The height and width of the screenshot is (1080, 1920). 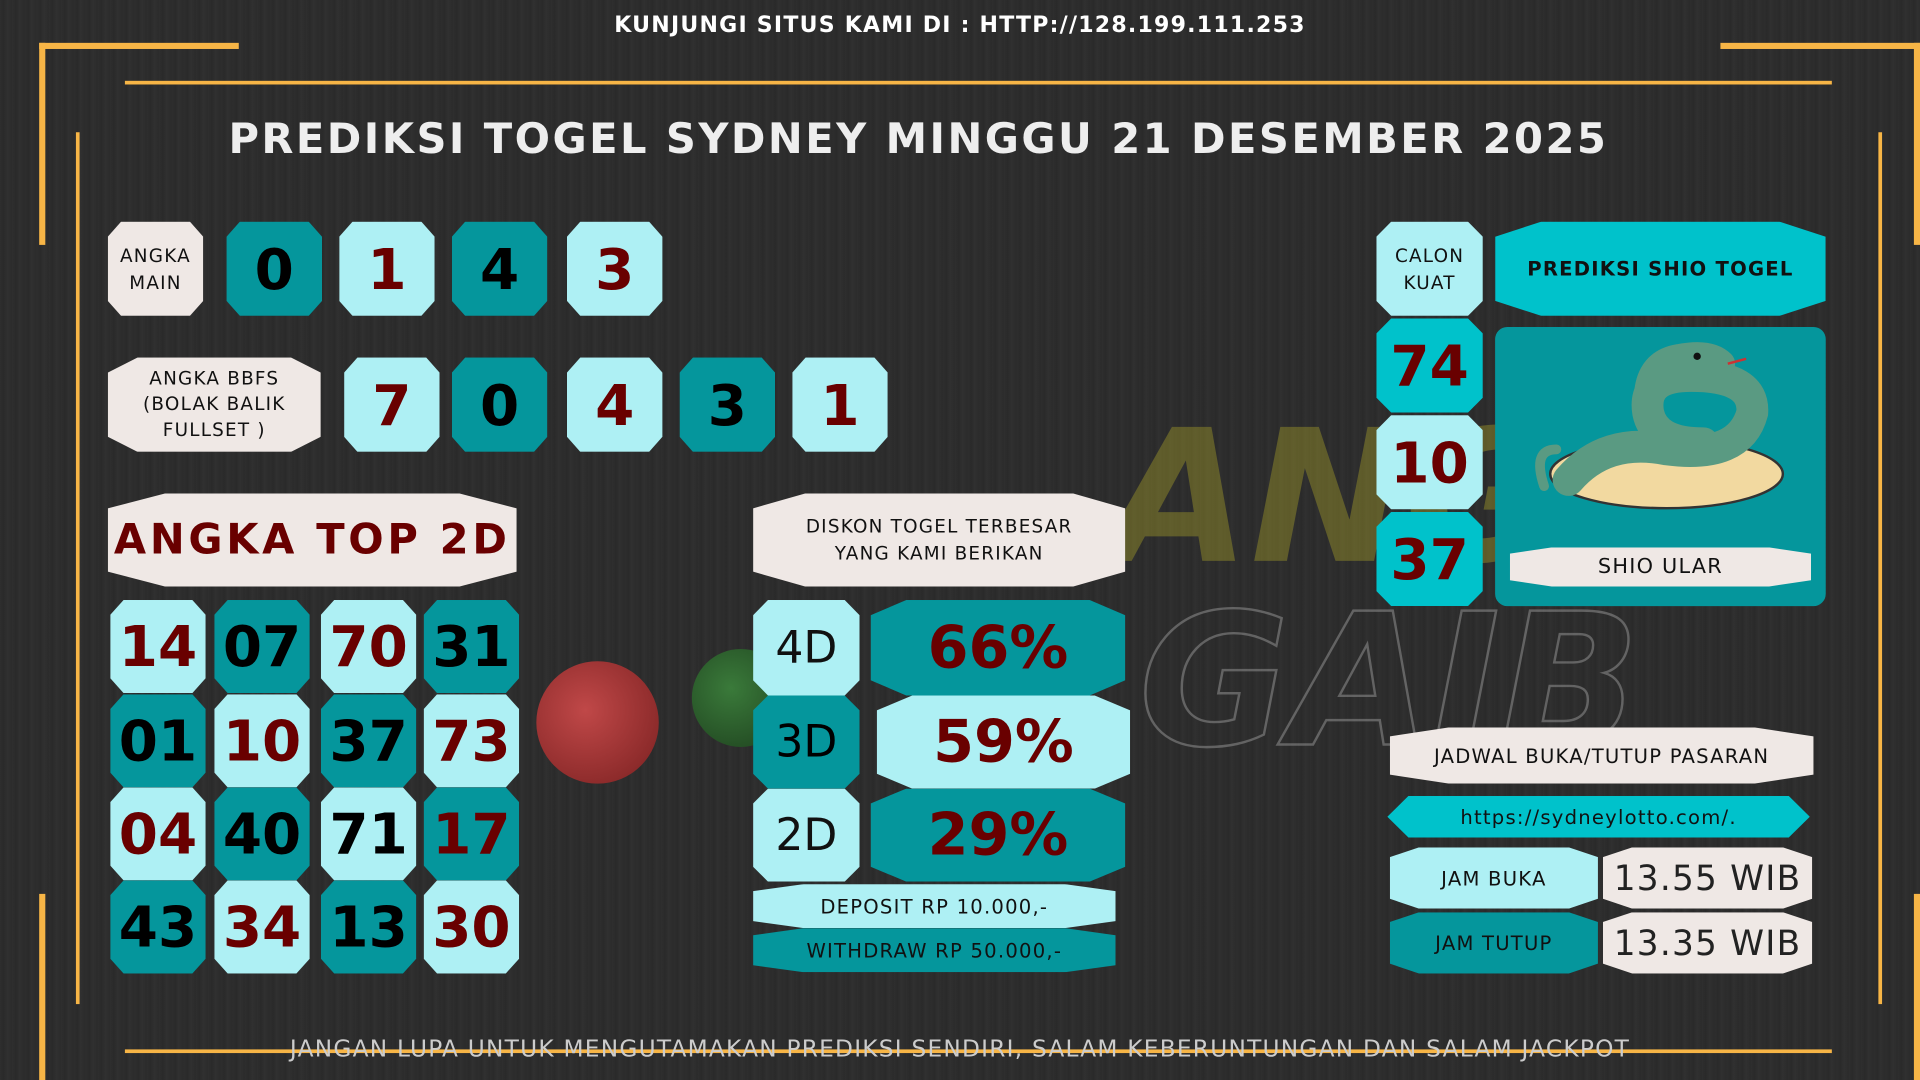 I want to click on label-line: (BOLAK BALIK, so click(x=214, y=404).